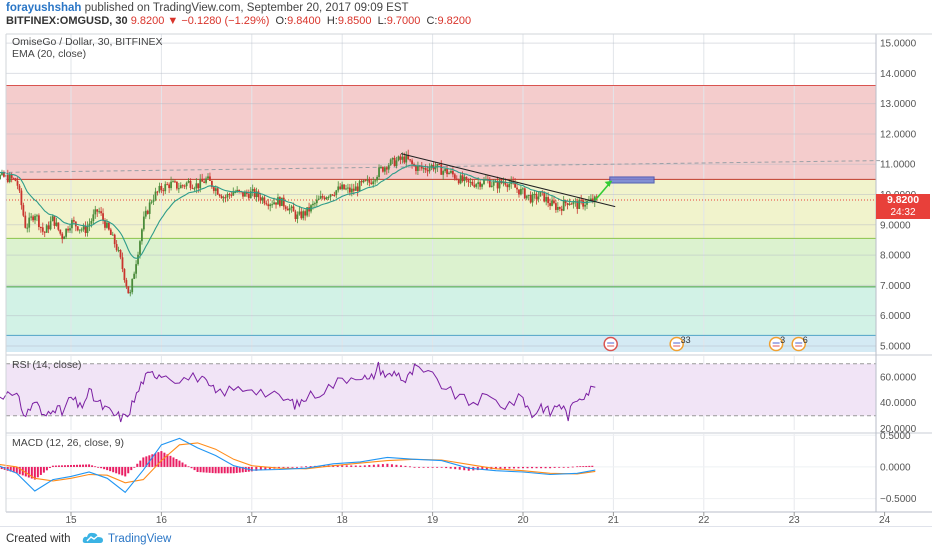 The height and width of the screenshot is (551, 932). What do you see at coordinates (332, 21) in the screenshot?
I see `high-label: H:` at bounding box center [332, 21].